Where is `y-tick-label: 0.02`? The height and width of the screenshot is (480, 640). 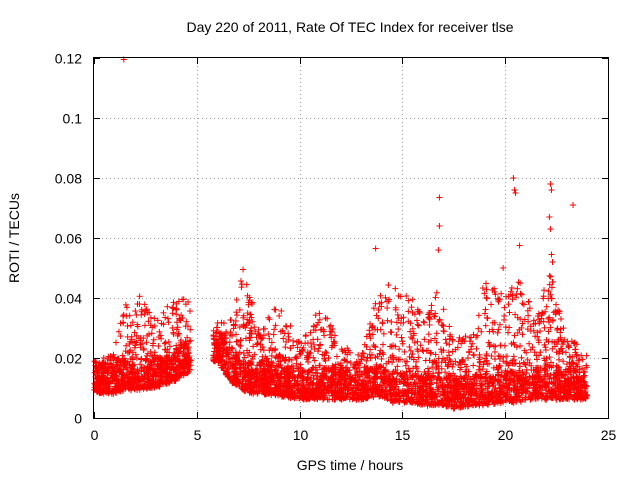 y-tick-label: 0.02 is located at coordinates (68, 359).